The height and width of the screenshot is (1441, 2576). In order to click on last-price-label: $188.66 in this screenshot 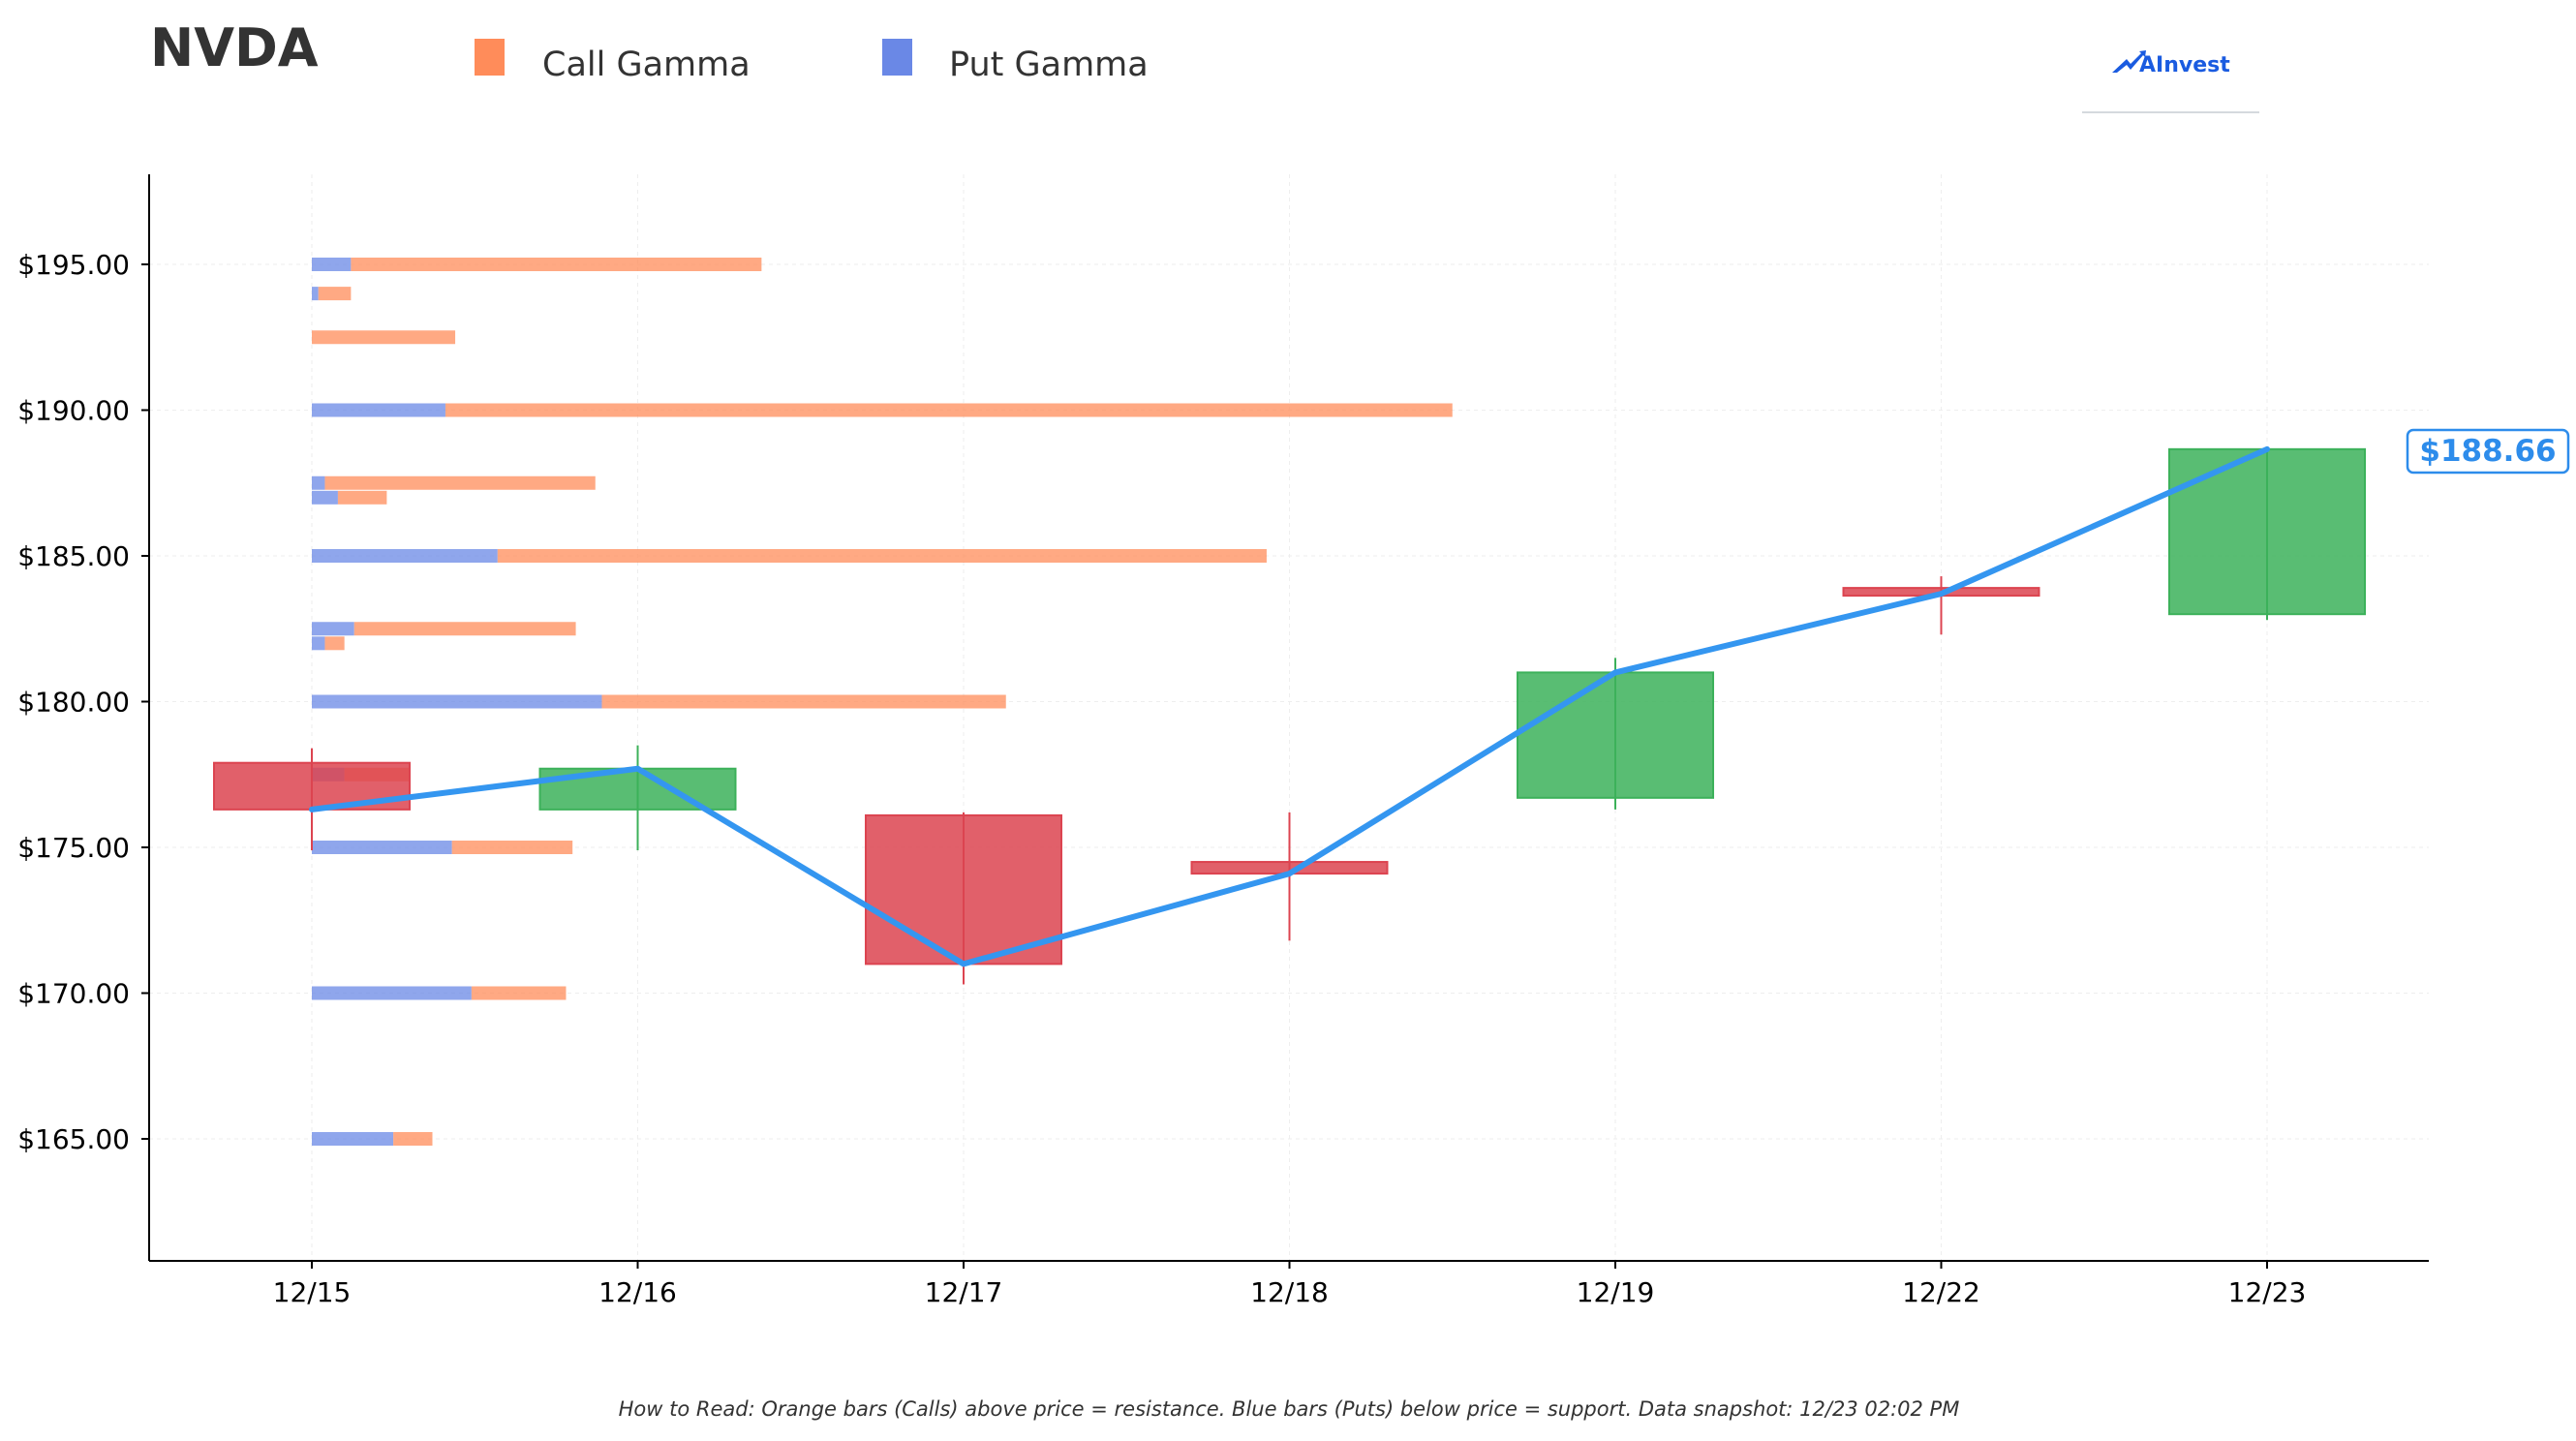, I will do `click(2487, 452)`.